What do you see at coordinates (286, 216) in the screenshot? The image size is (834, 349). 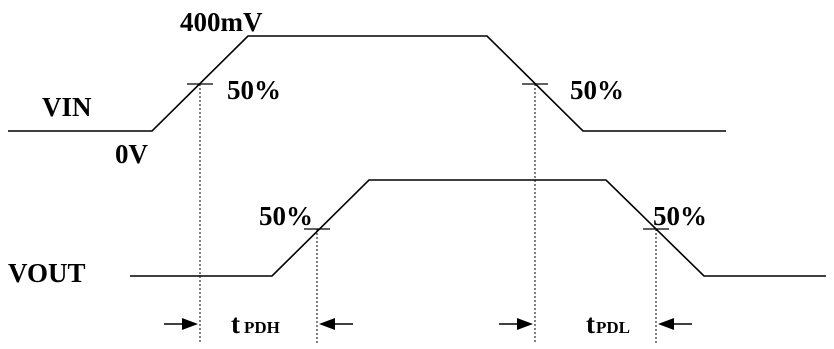 I see `vout-rise-50-label: 50%` at bounding box center [286, 216].